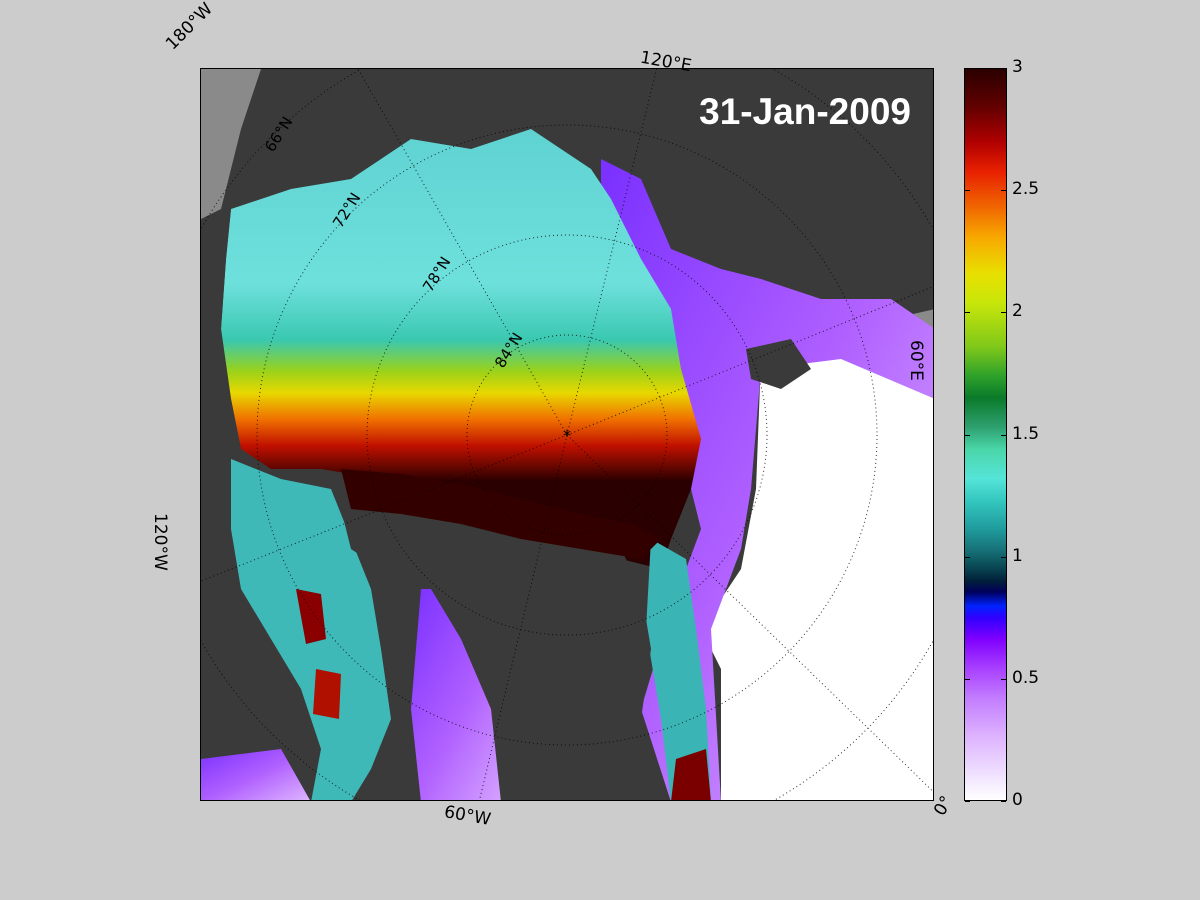  What do you see at coordinates (189, 27) in the screenshot?
I see `lon-label-180w: 180°W` at bounding box center [189, 27].